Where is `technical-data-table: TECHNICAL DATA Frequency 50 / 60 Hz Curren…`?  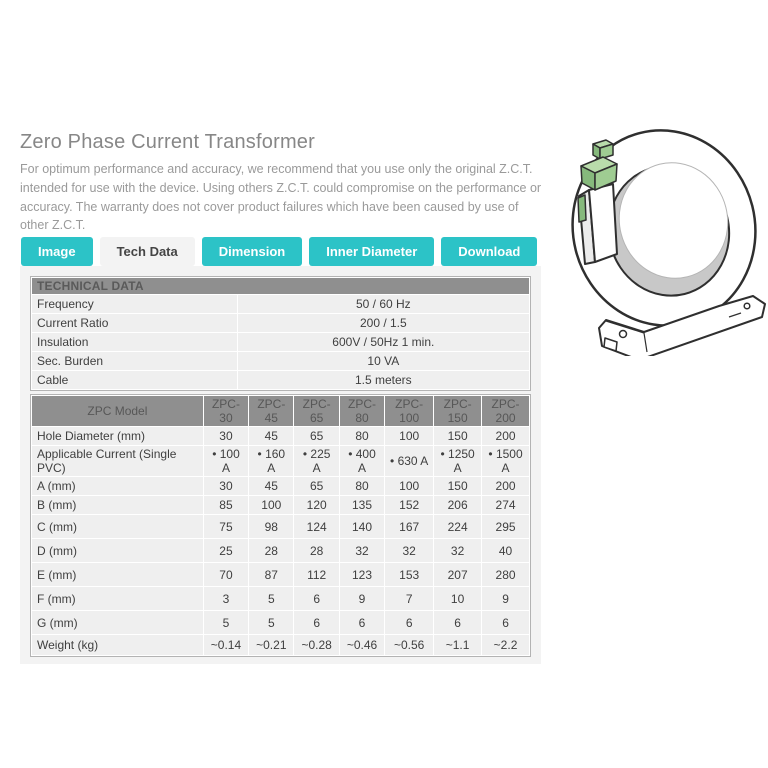 technical-data-table: TECHNICAL DATA Frequency 50 / 60 Hz Curren… is located at coordinates (281, 333).